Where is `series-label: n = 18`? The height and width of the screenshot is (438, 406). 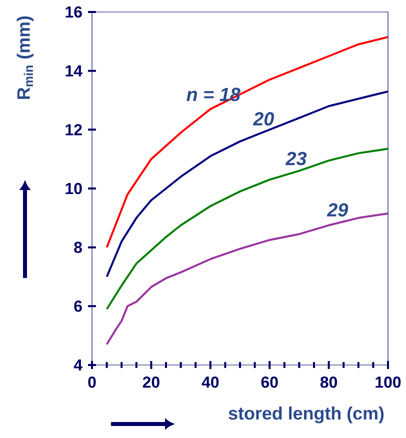 series-label: n = 18 is located at coordinates (213, 95).